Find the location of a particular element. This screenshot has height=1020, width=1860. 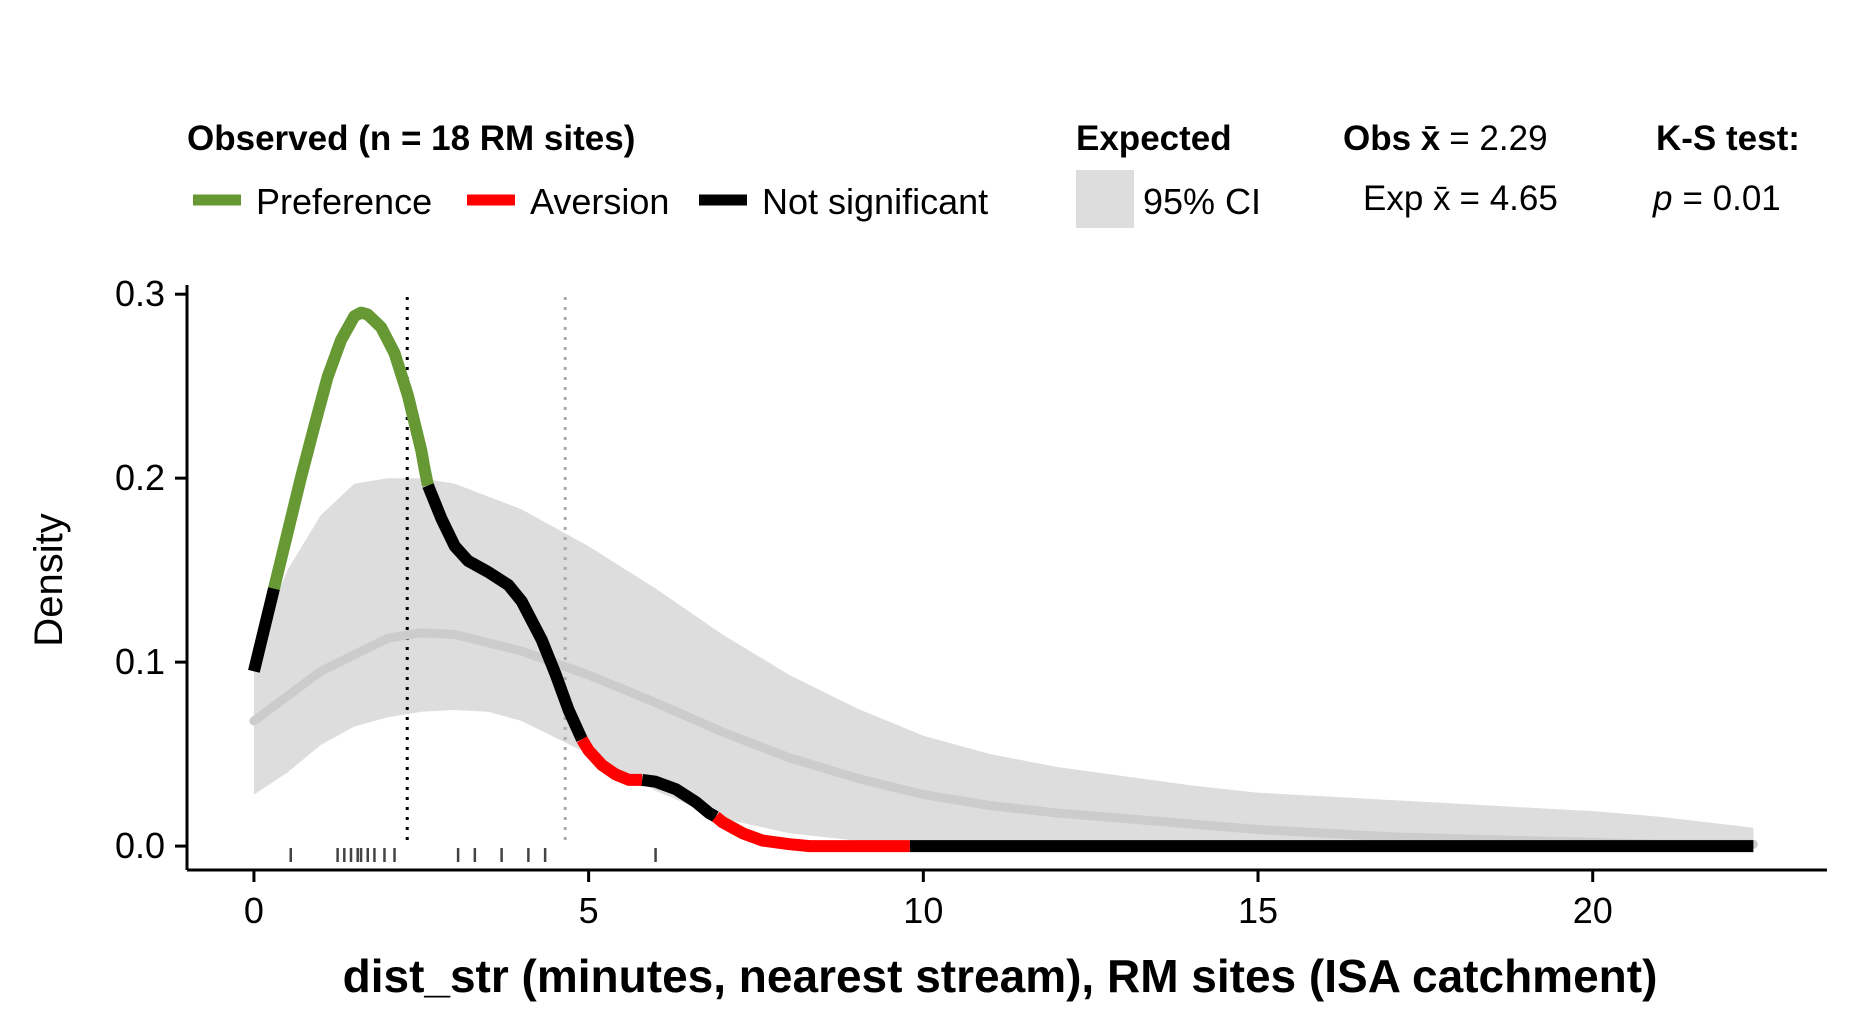

x-axis-ticks: 0 5 10 15 20 is located at coordinates (1007, 899).